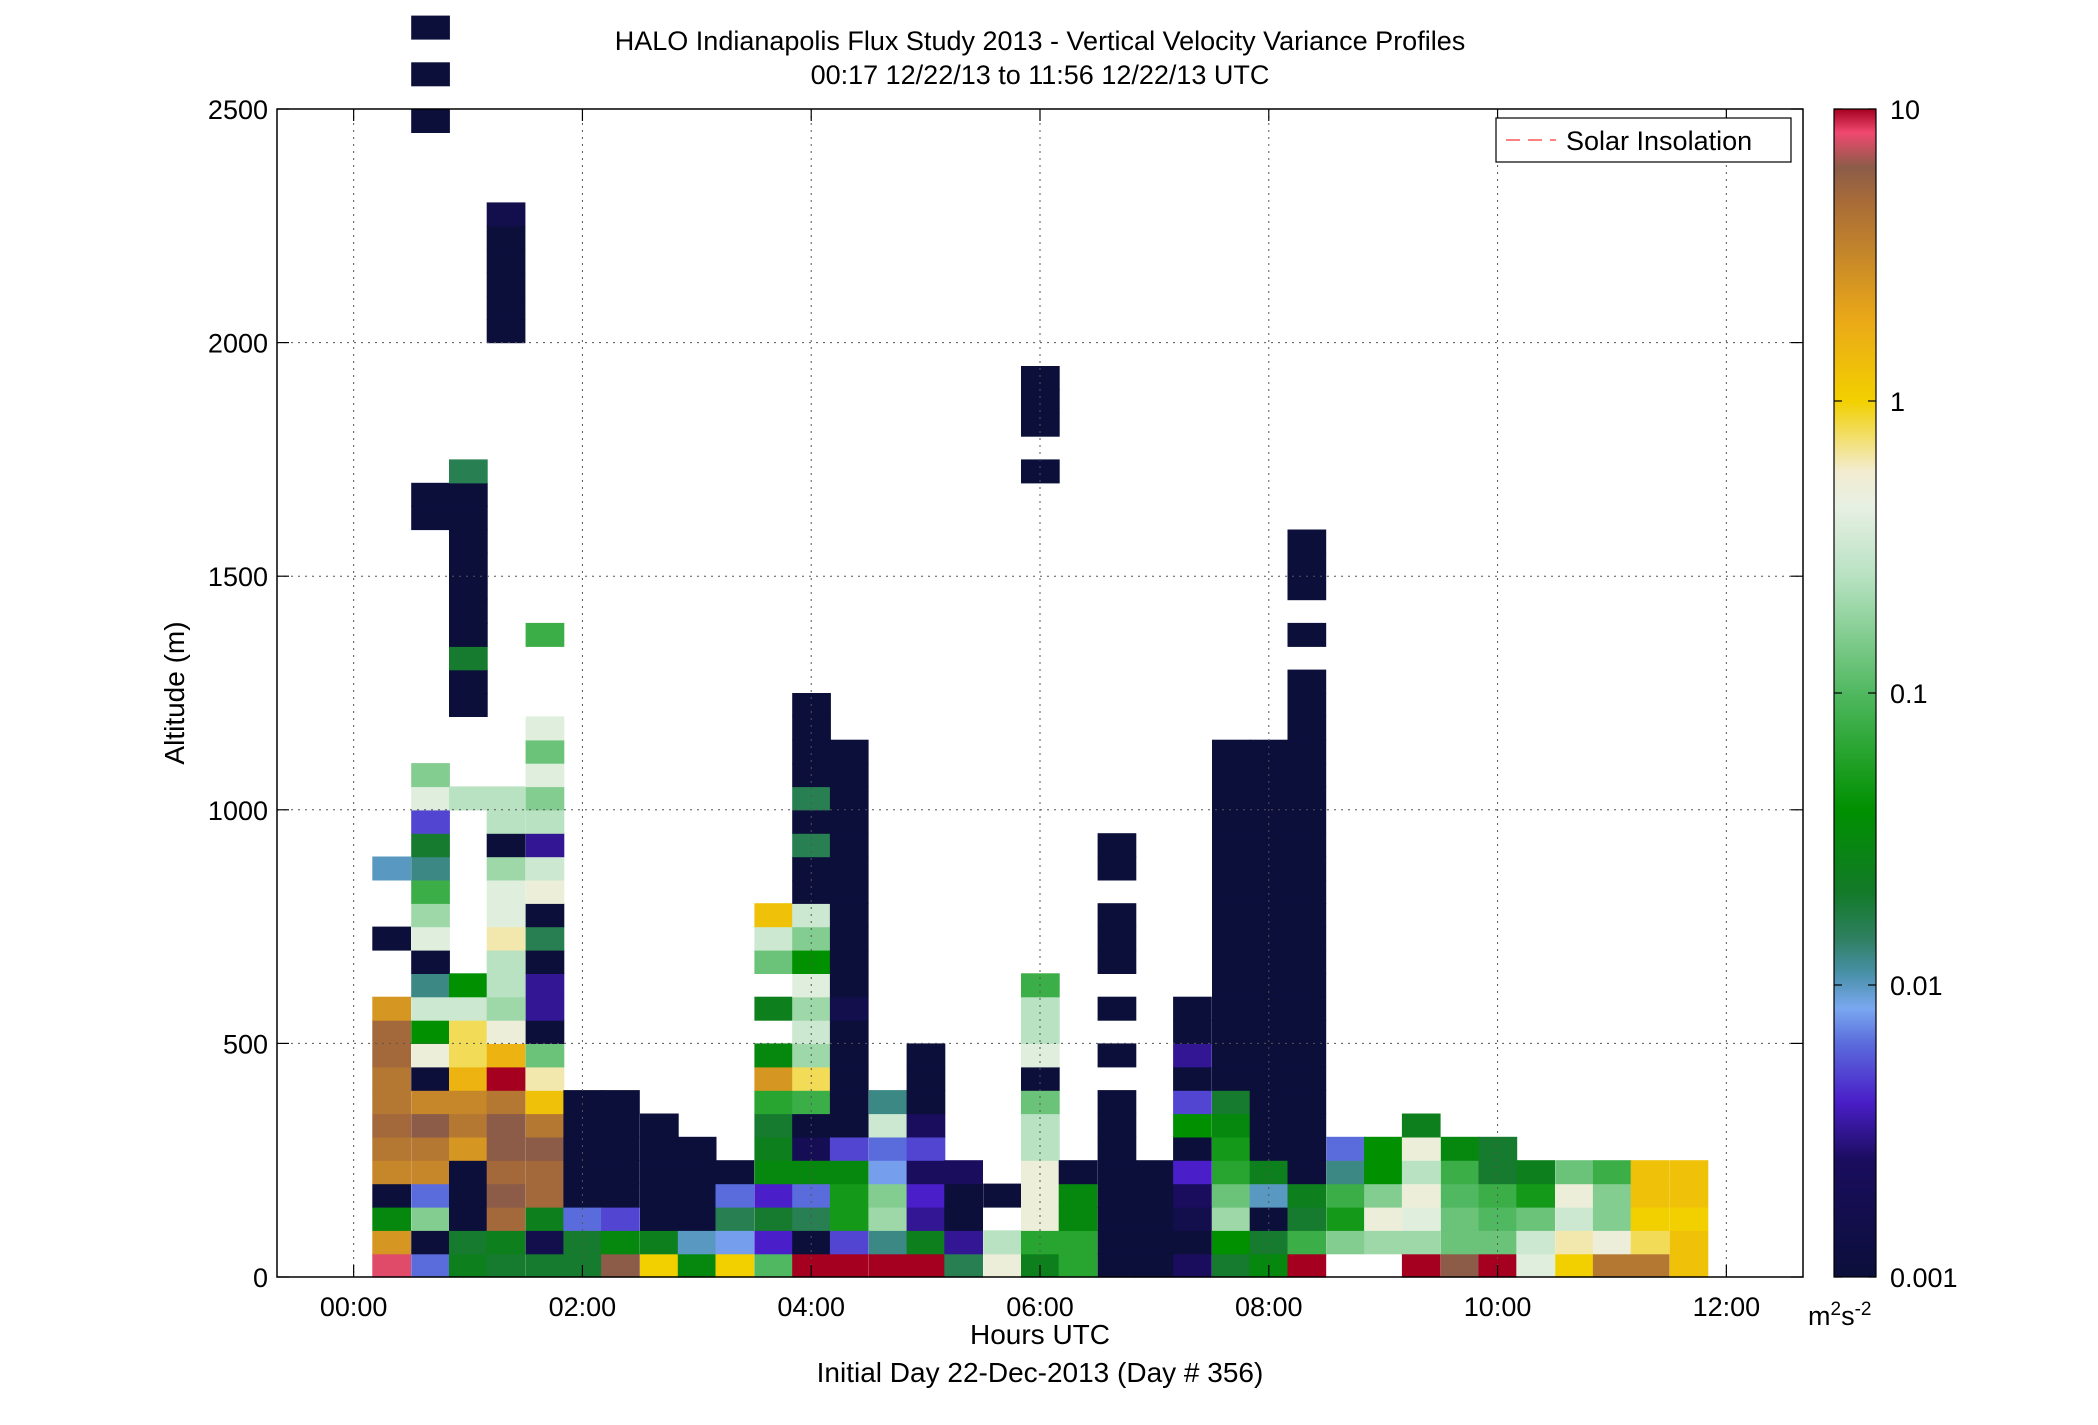 This screenshot has width=2098, height=1425. Describe the element at coordinates (1909, 694) in the screenshot. I see `colorbar-tick-label: 0.1` at that location.